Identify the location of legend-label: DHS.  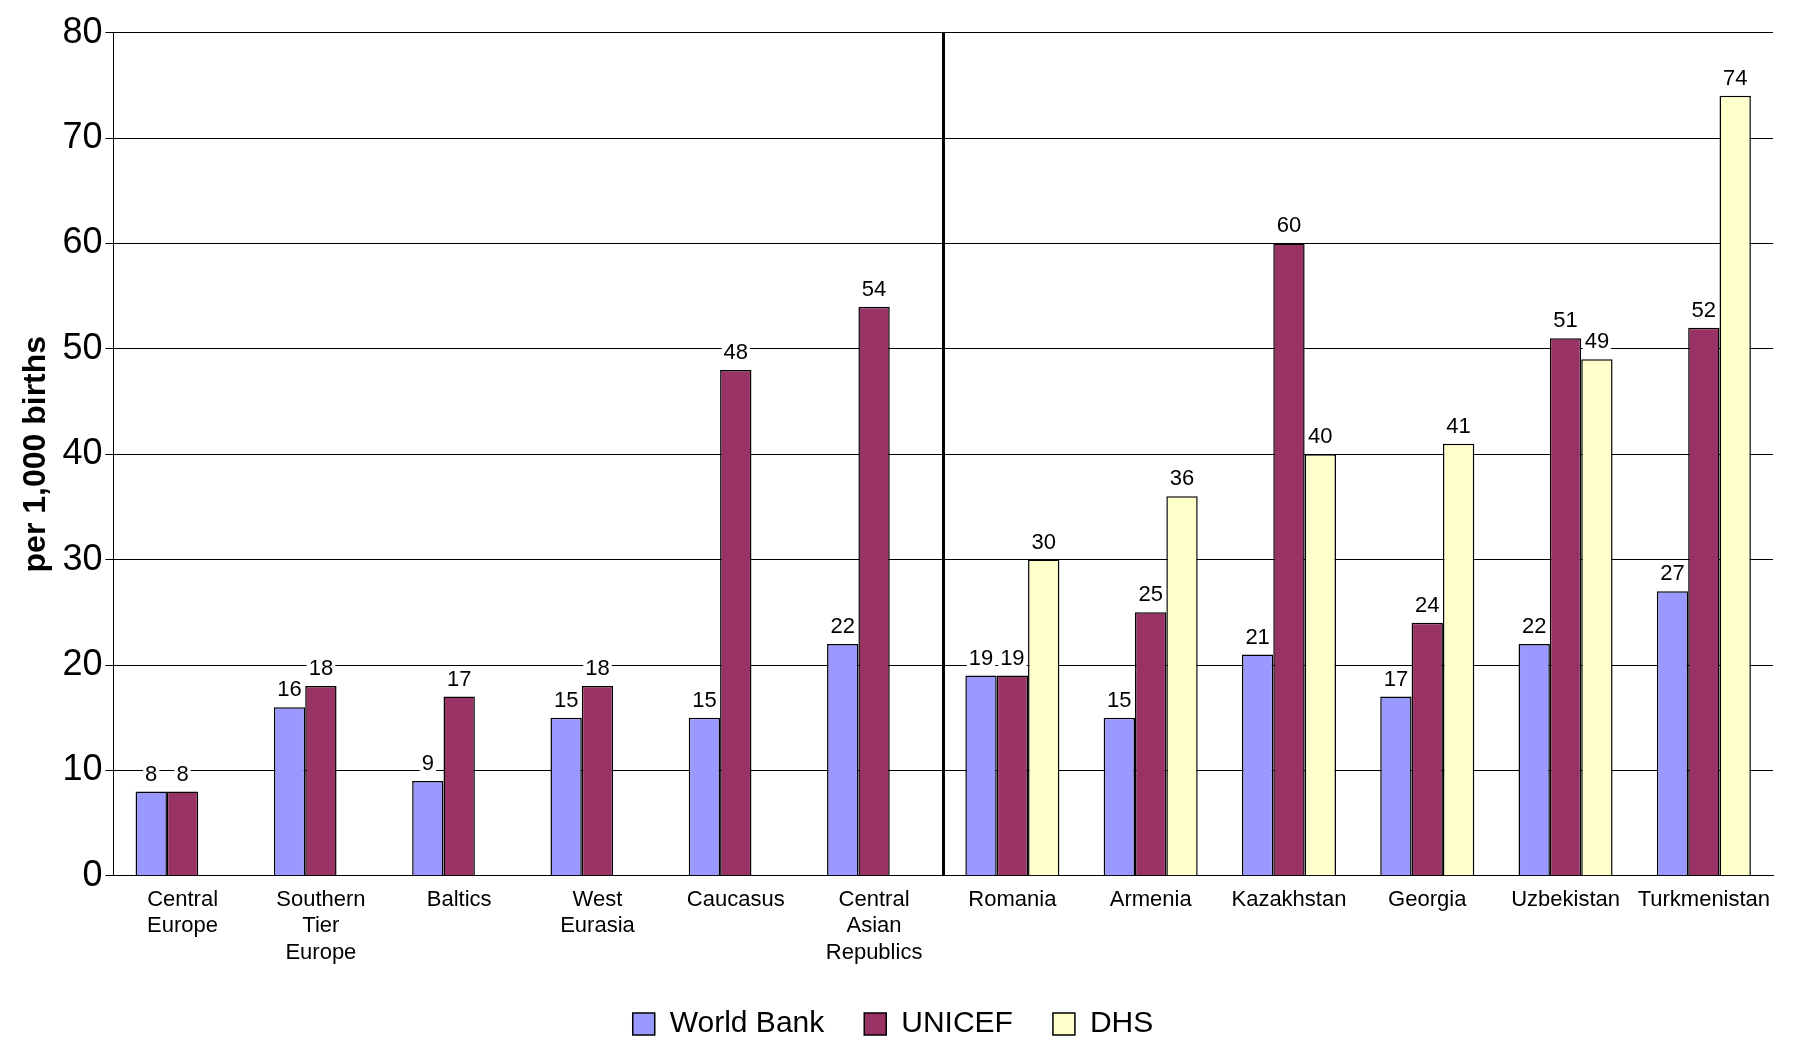
(1121, 1022).